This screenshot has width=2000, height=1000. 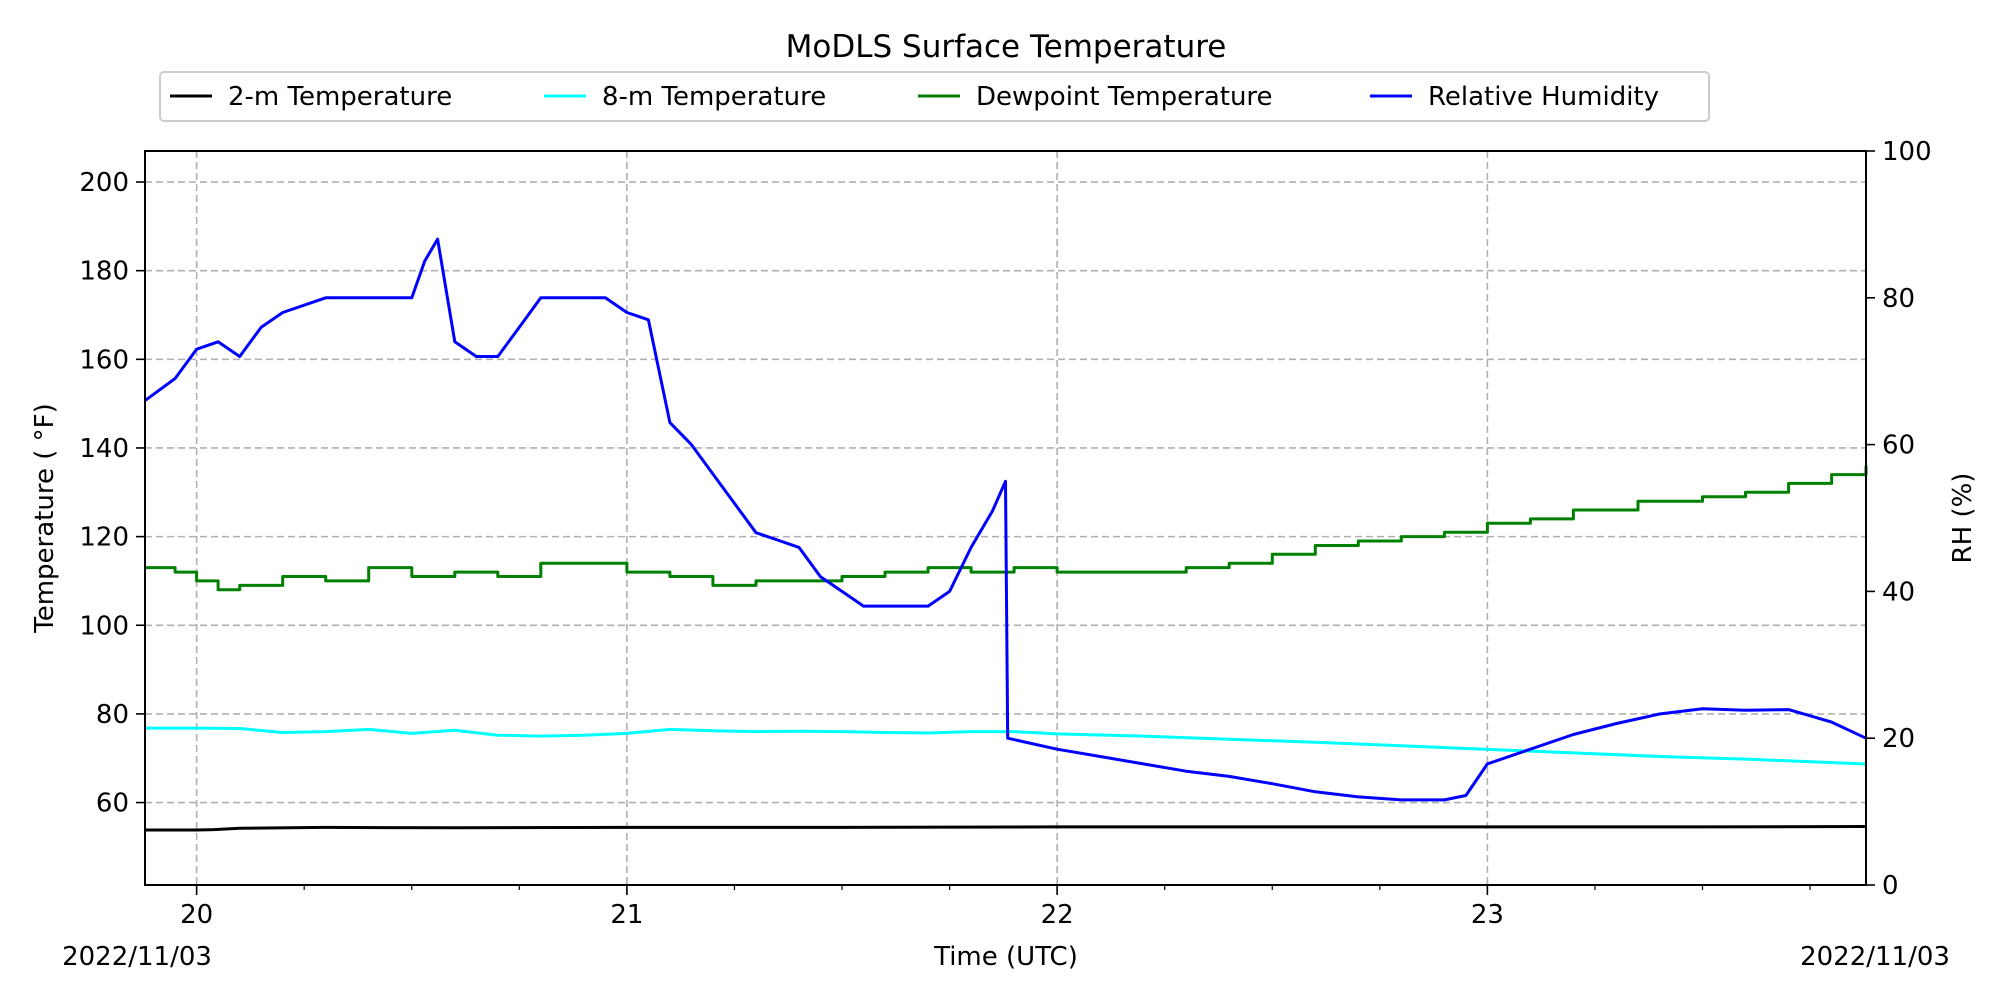 What do you see at coordinates (104, 360) in the screenshot?
I see `y-tick-label-5: 160` at bounding box center [104, 360].